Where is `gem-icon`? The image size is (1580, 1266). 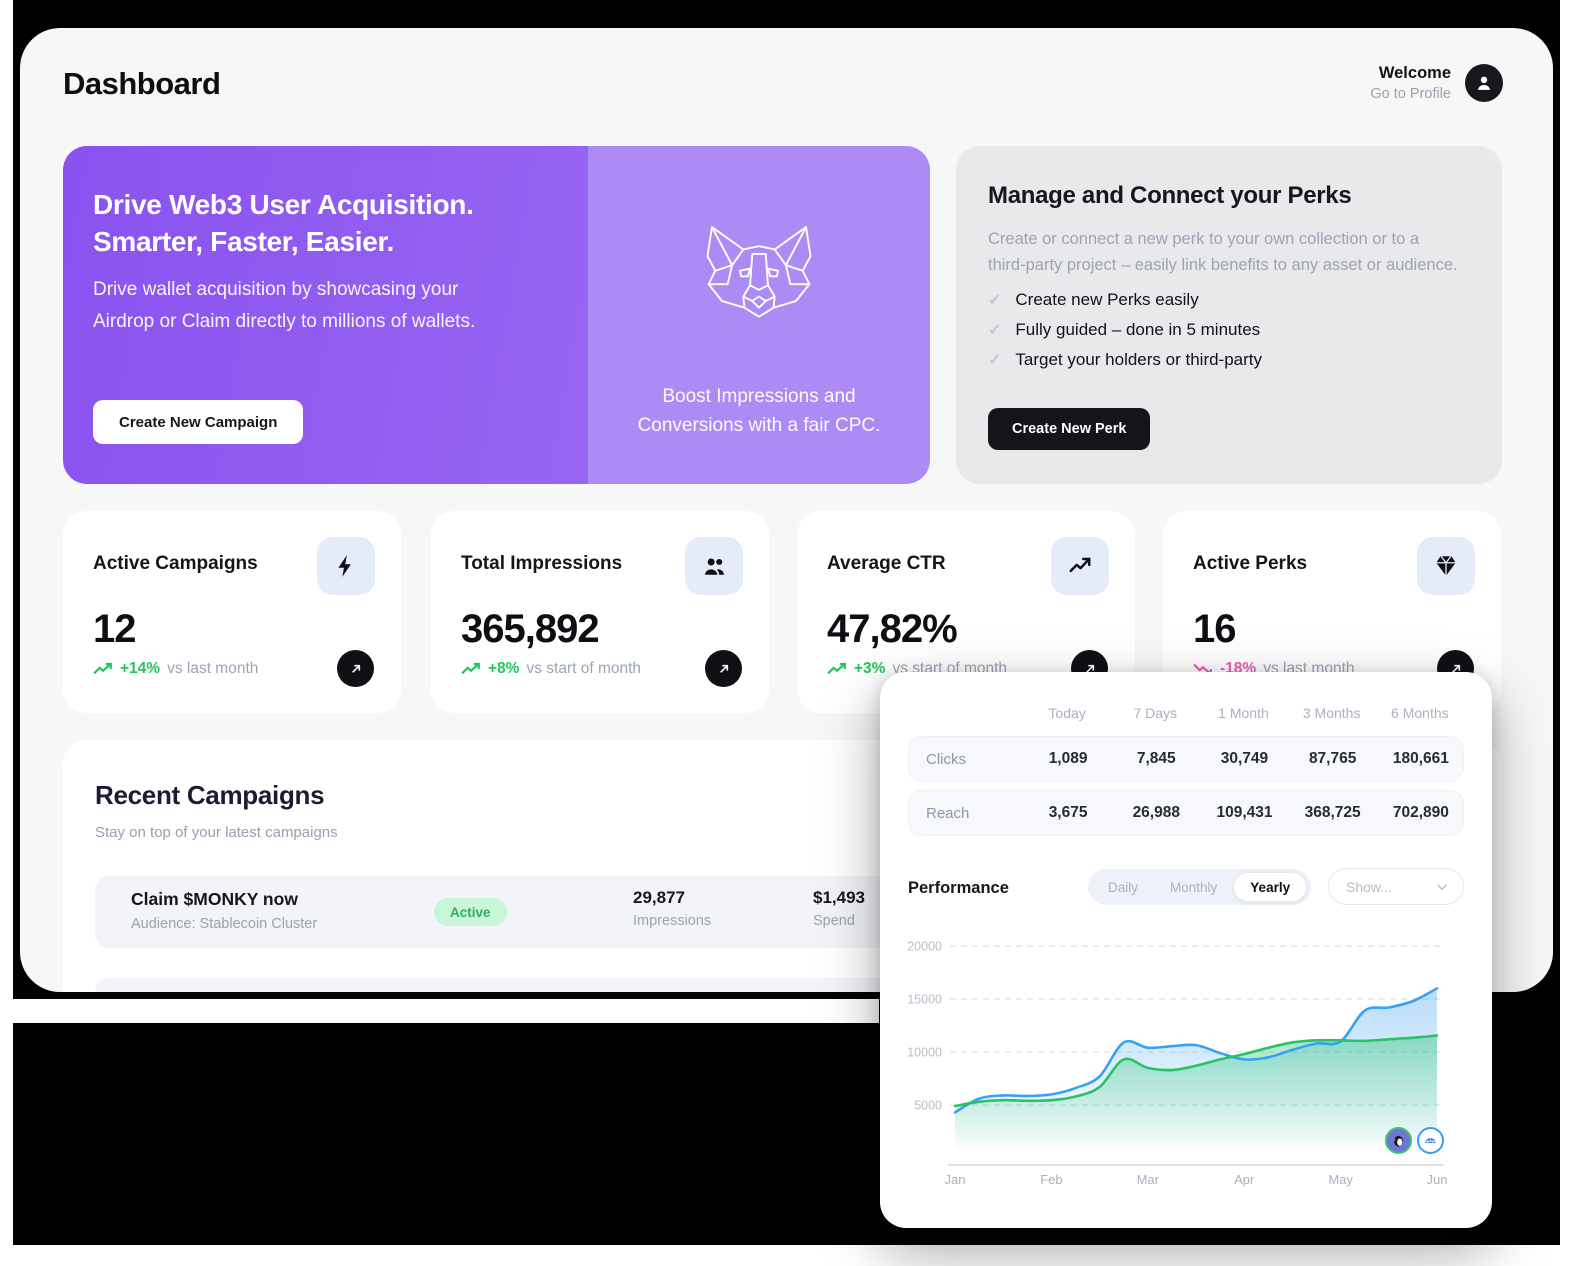
gem-icon is located at coordinates (1446, 566).